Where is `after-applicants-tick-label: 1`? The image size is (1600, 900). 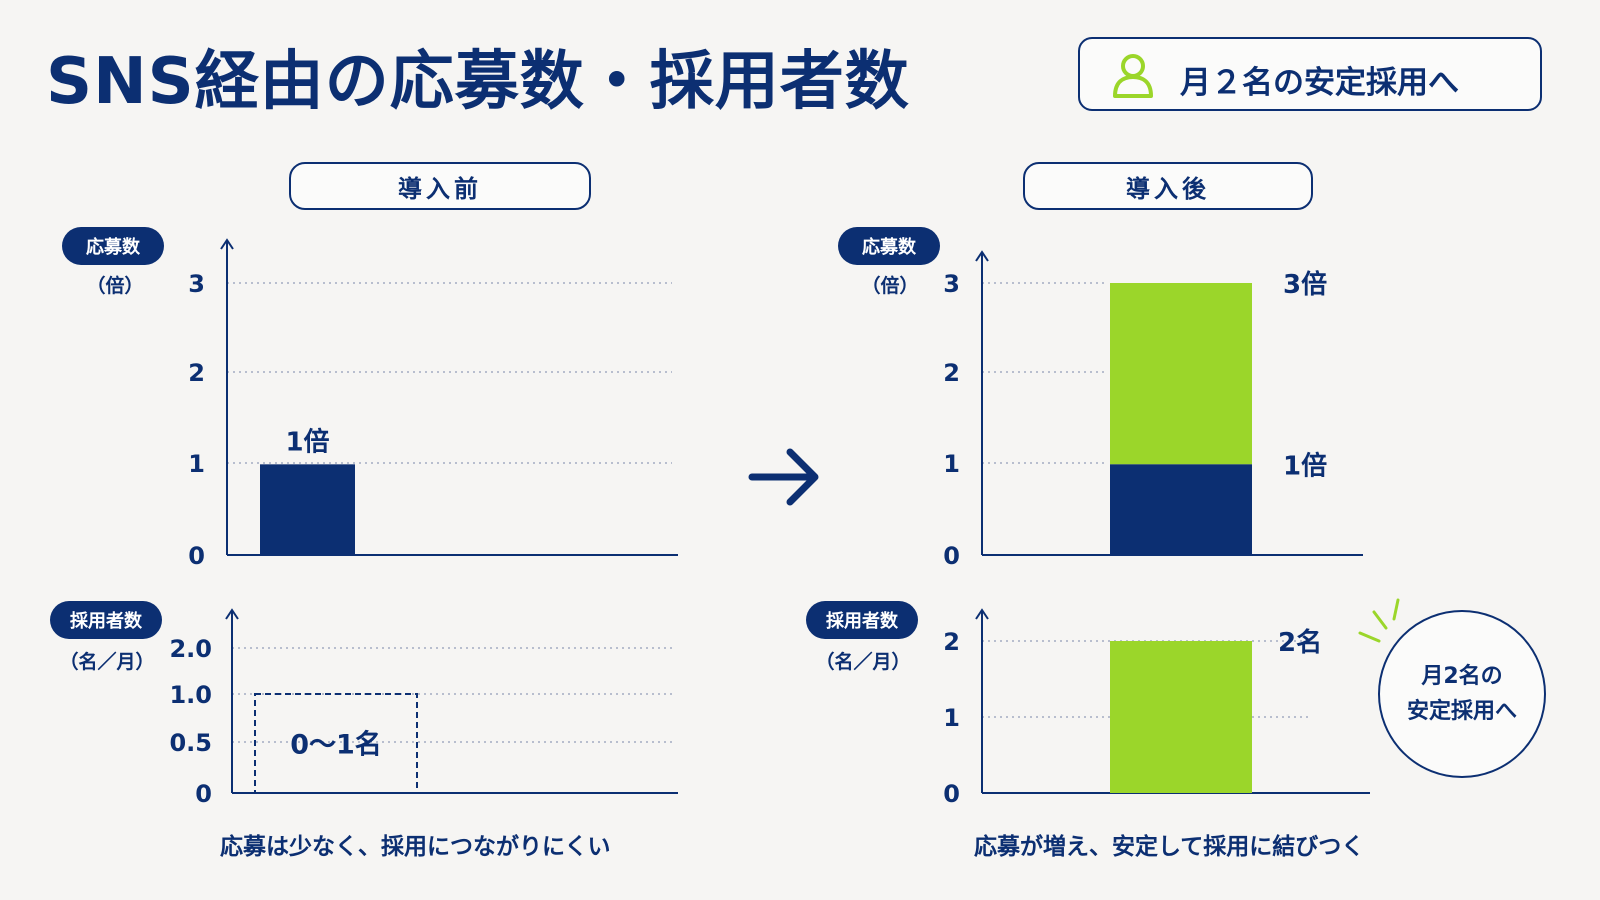
after-applicants-tick-label: 1 is located at coordinates (951, 464).